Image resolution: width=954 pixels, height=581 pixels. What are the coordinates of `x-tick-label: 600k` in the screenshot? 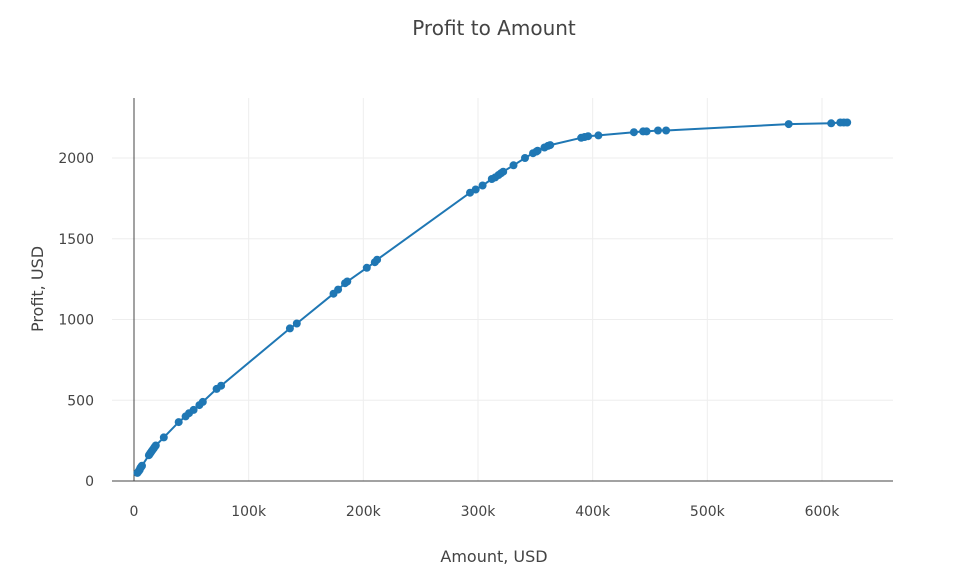 It's located at (823, 512).